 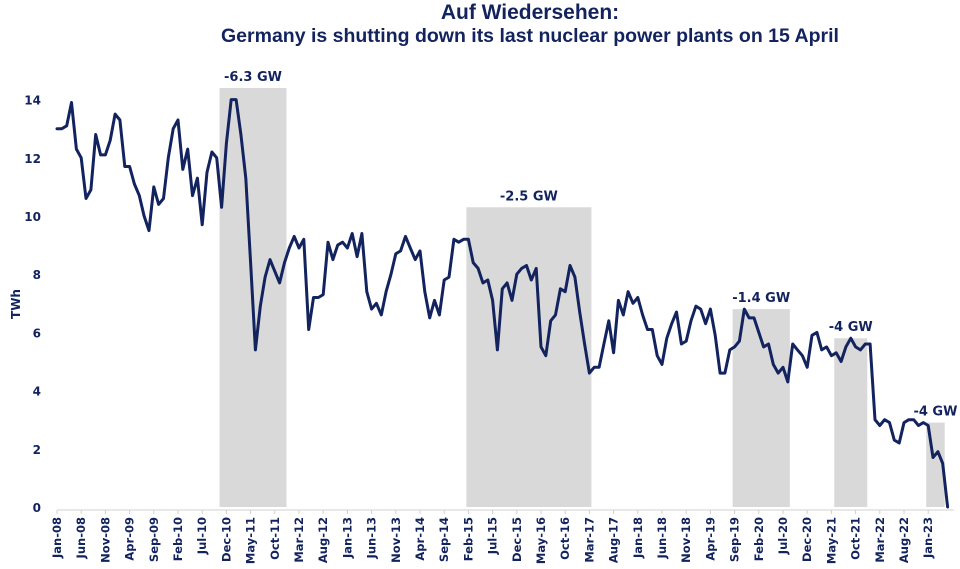 I want to click on x-tick-label: Jun-13, so click(x=372, y=538).